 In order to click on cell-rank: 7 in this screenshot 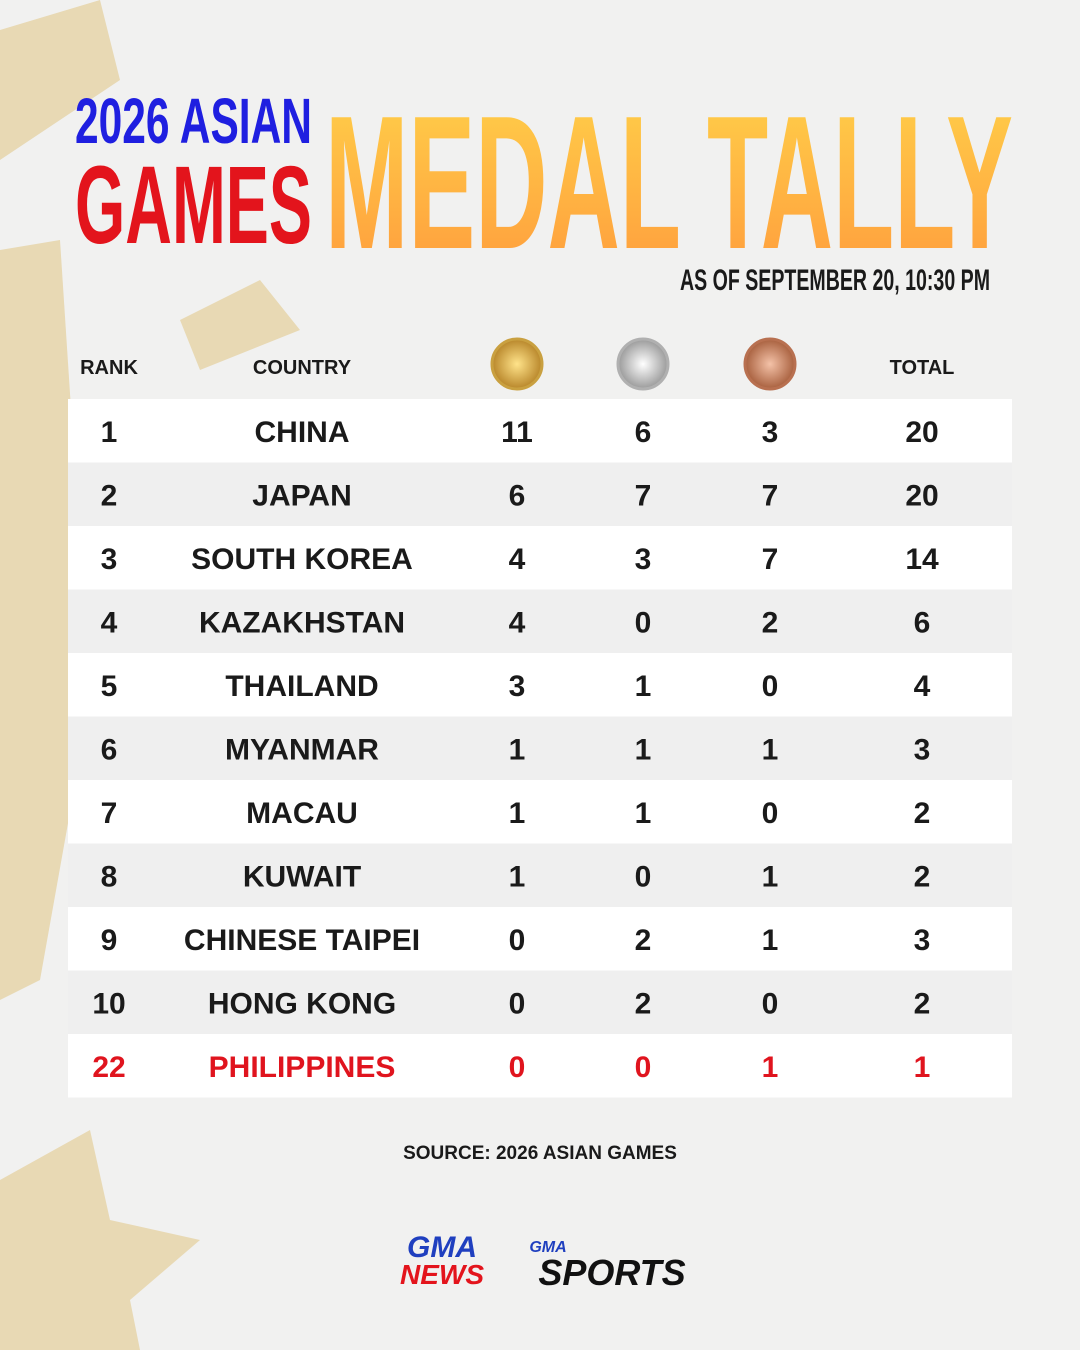, I will do `click(109, 813)`.